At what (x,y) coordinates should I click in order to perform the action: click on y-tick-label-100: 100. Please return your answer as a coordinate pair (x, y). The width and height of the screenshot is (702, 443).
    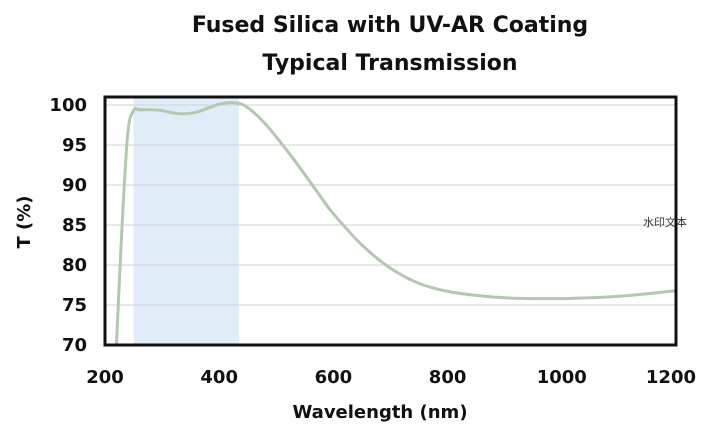
    Looking at the image, I should click on (68, 105).